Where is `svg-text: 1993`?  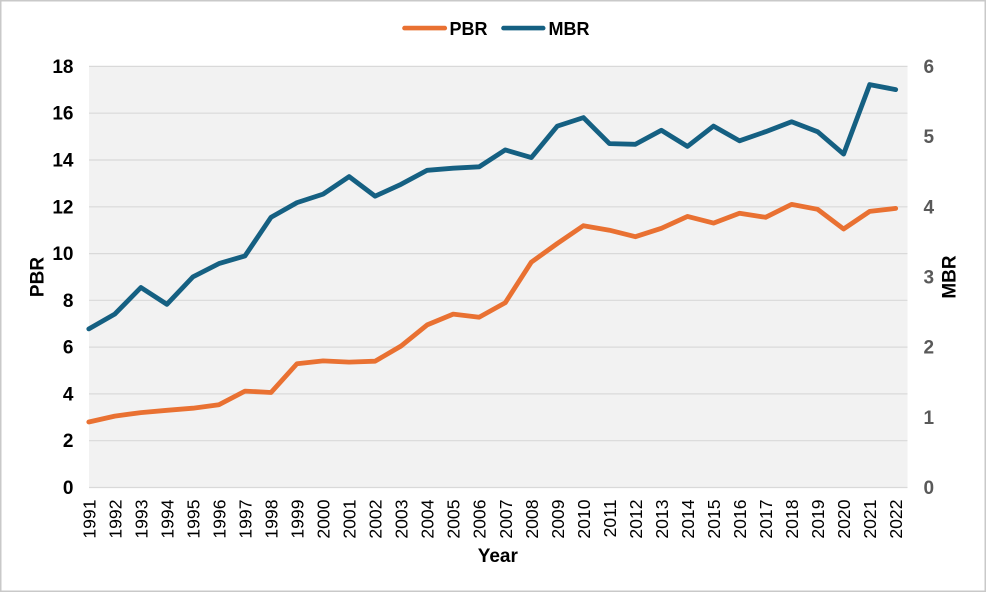
svg-text: 1993 is located at coordinates (141, 518).